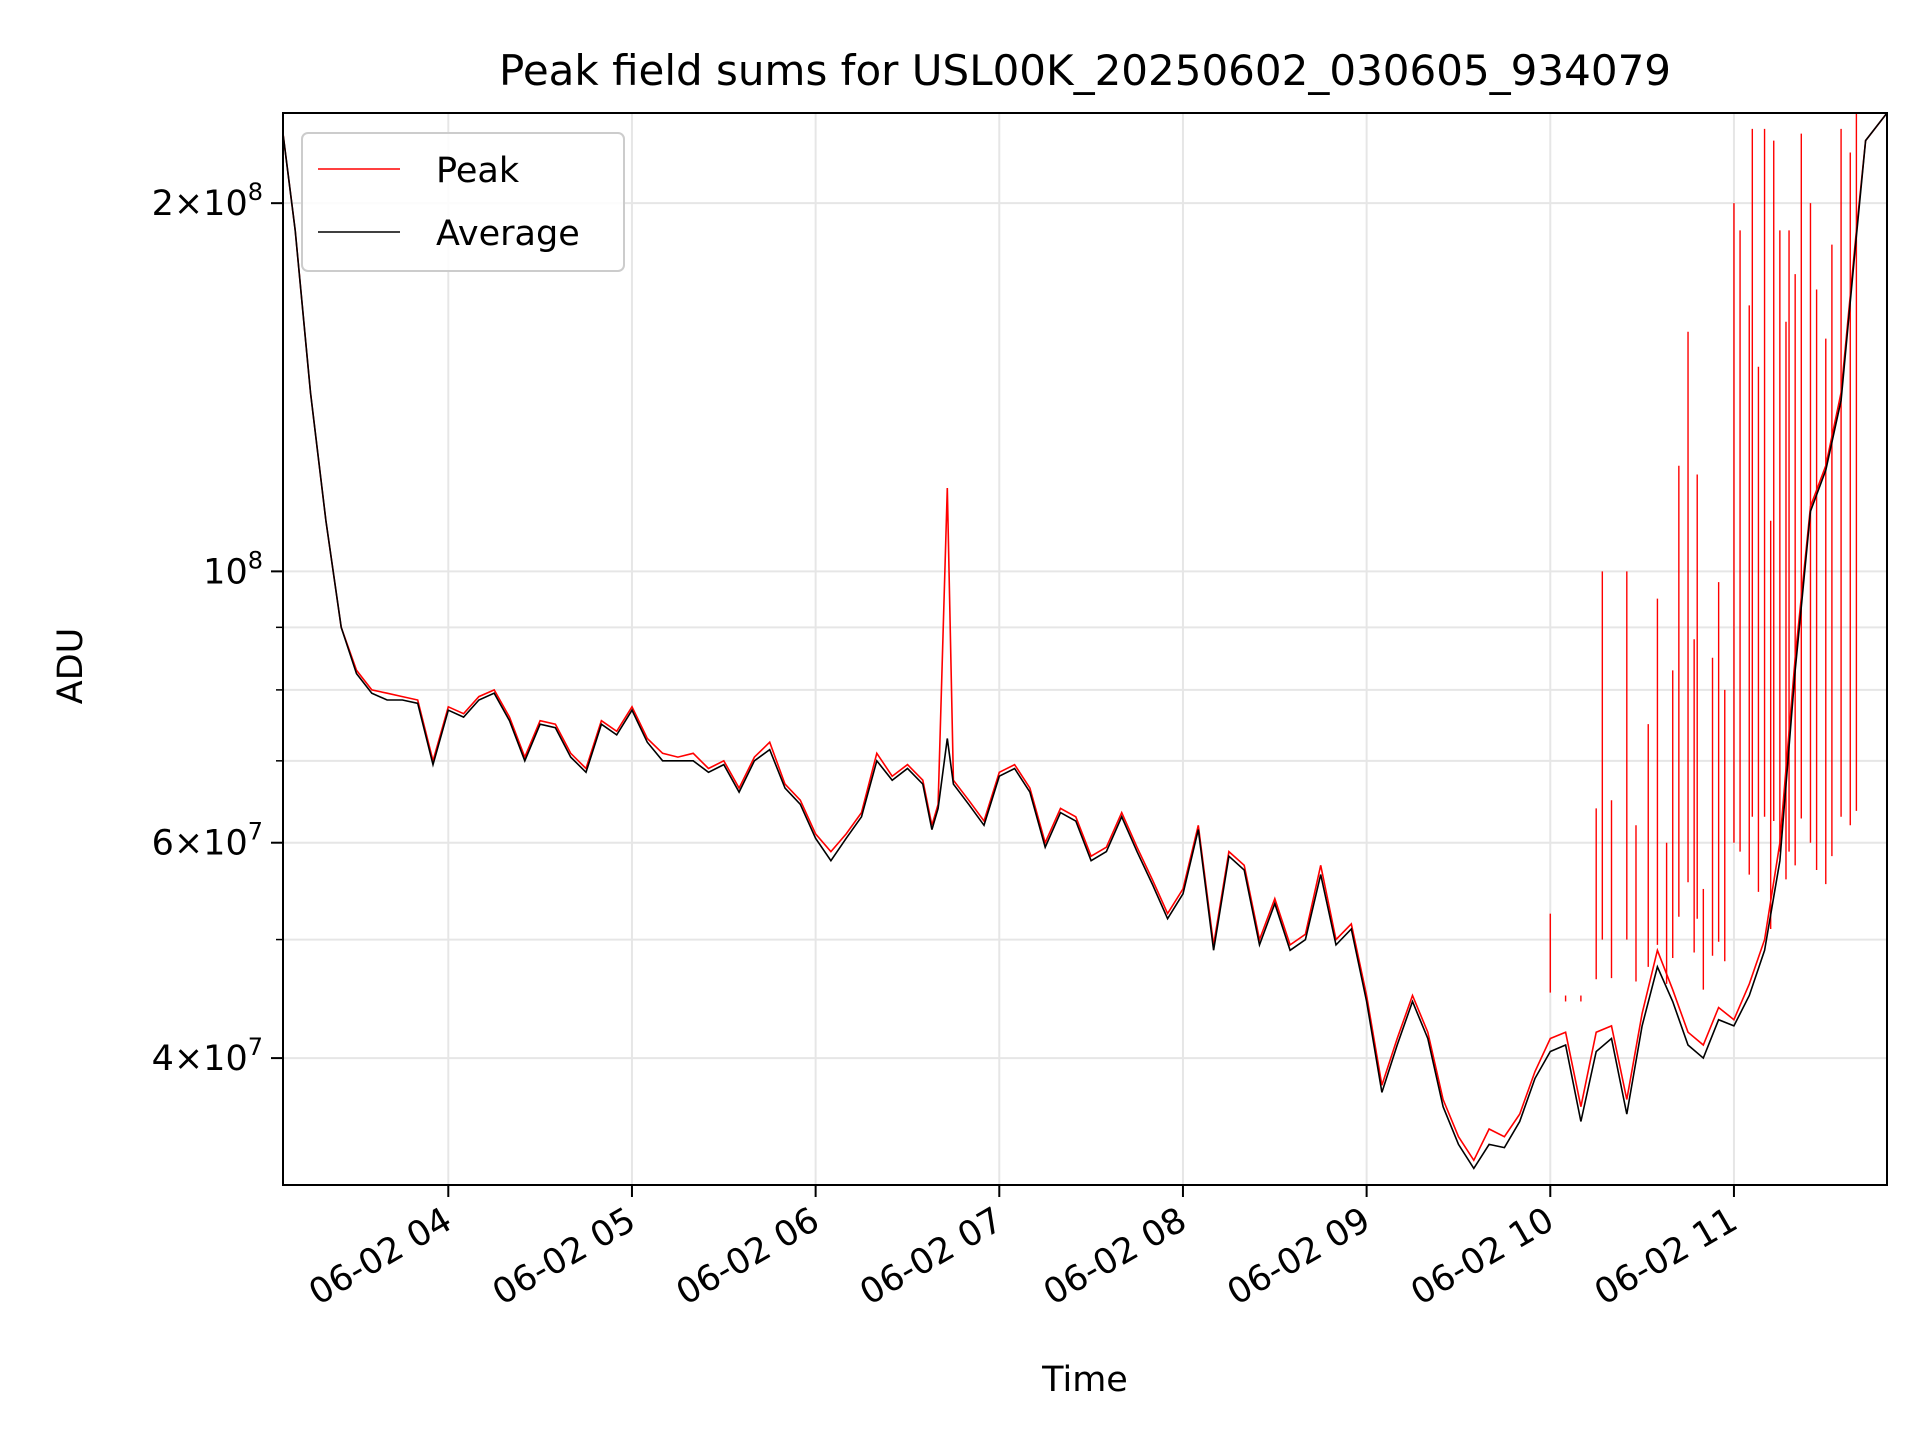 This screenshot has width=1920, height=1440. I want to click on y-tick-label: 6×107, so click(207, 841).